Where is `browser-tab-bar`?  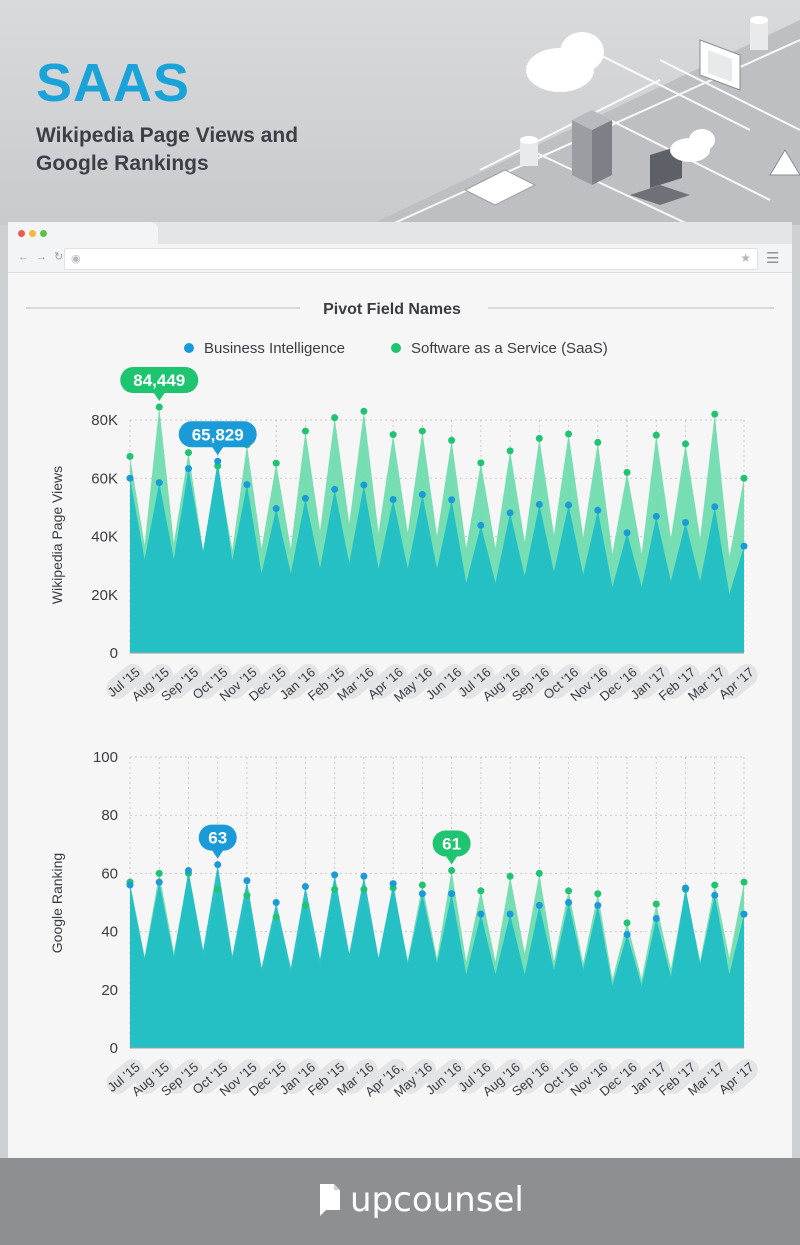 browser-tab-bar is located at coordinates (400, 233).